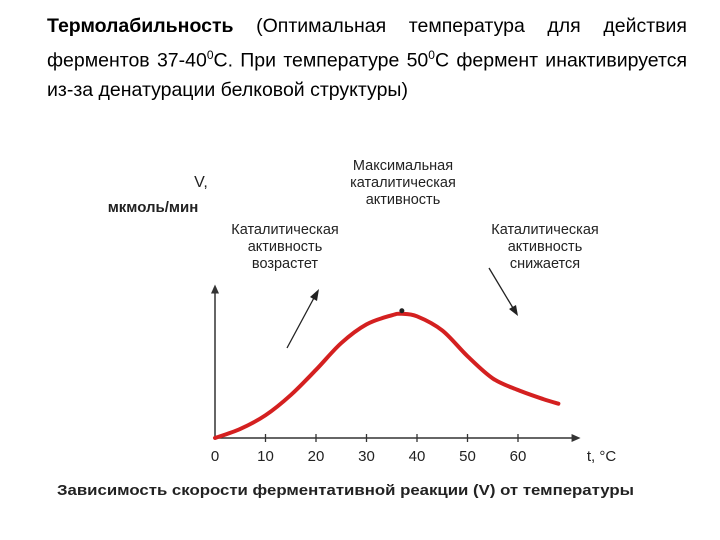 This screenshot has height=540, width=720. Describe the element at coordinates (403, 200) in the screenshot. I see `peak-annotation-line: активность` at that location.